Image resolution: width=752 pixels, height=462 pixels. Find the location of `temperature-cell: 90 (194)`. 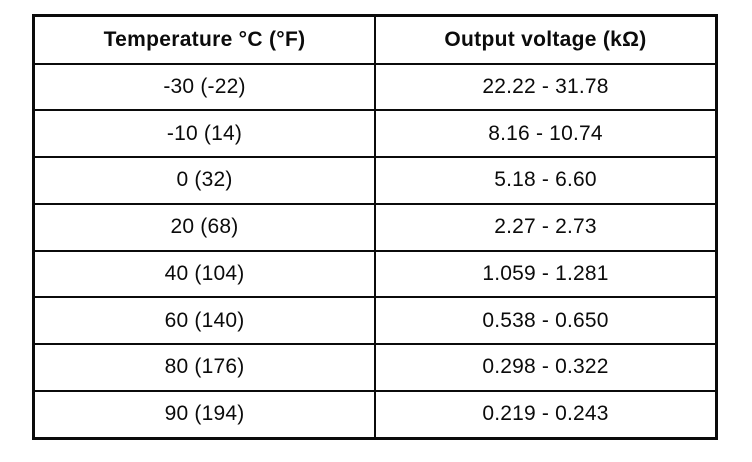

temperature-cell: 90 (194) is located at coordinates (204, 414).